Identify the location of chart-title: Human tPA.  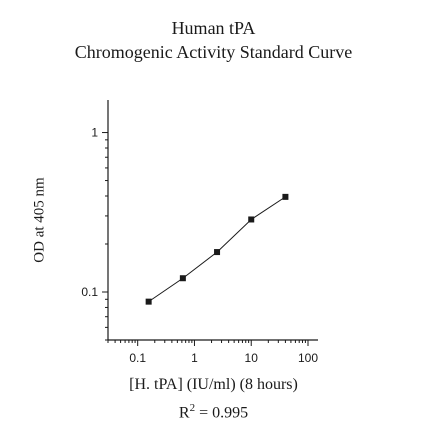
(213, 28).